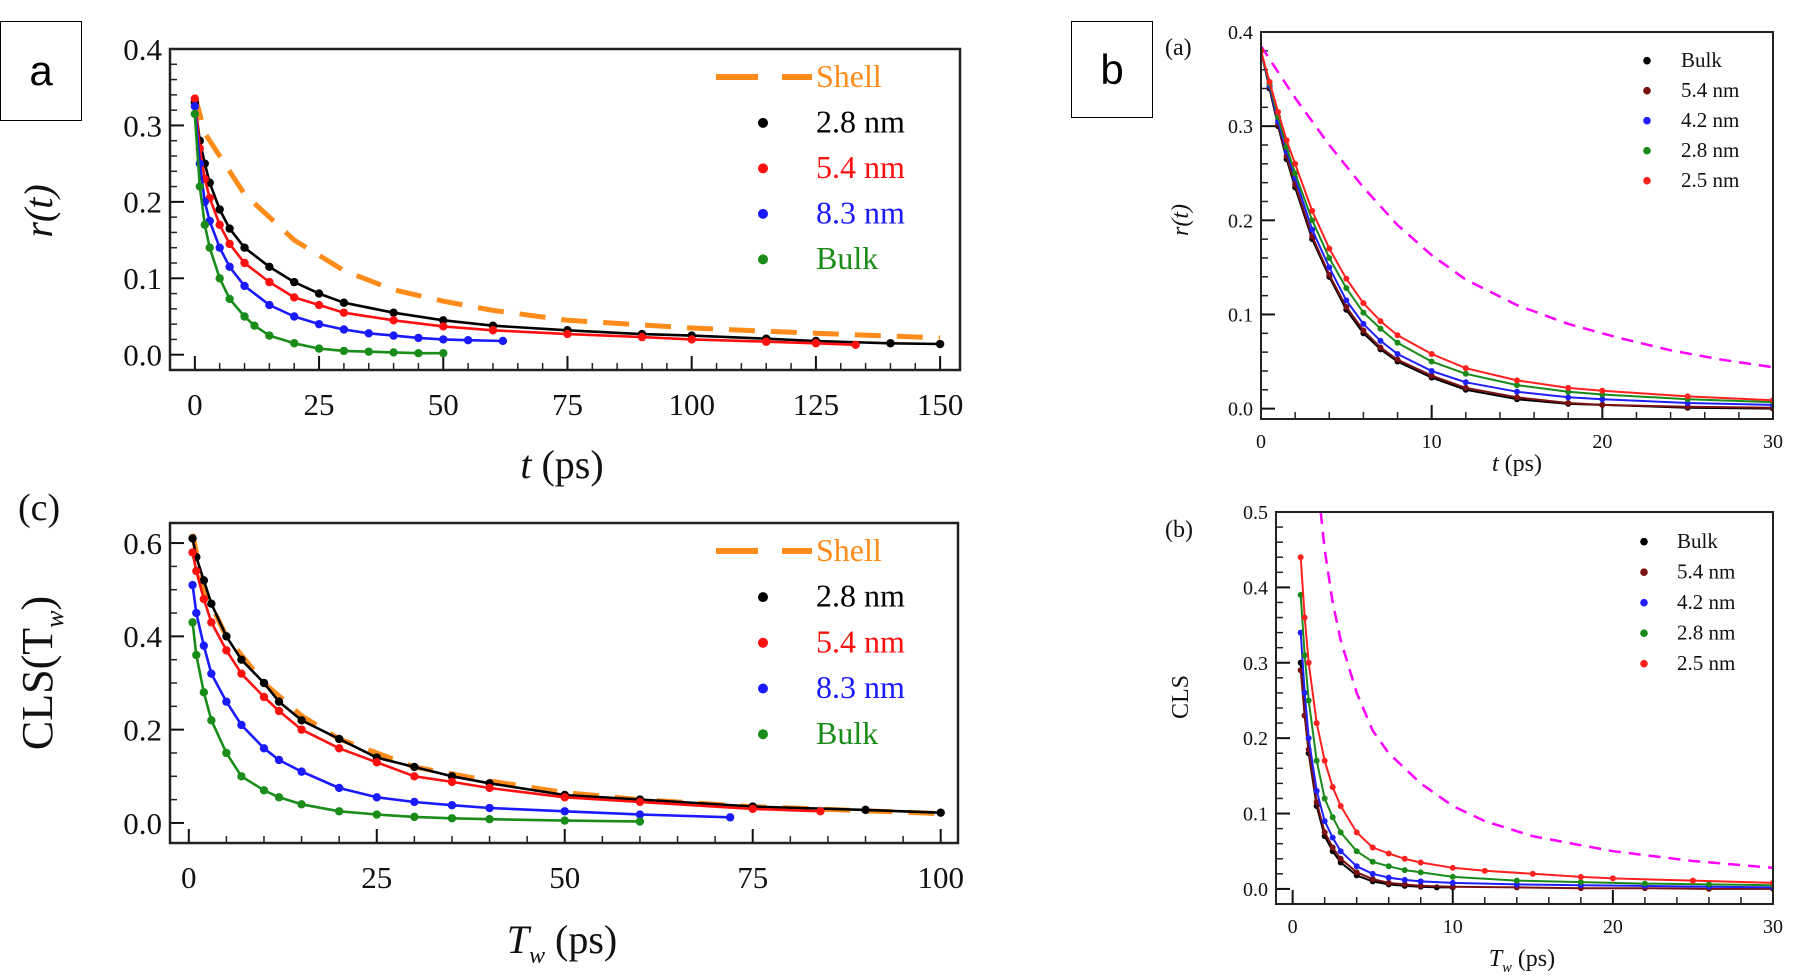 The width and height of the screenshot is (1815, 977). I want to click on y-axis-label: CLS, so click(1181, 697).